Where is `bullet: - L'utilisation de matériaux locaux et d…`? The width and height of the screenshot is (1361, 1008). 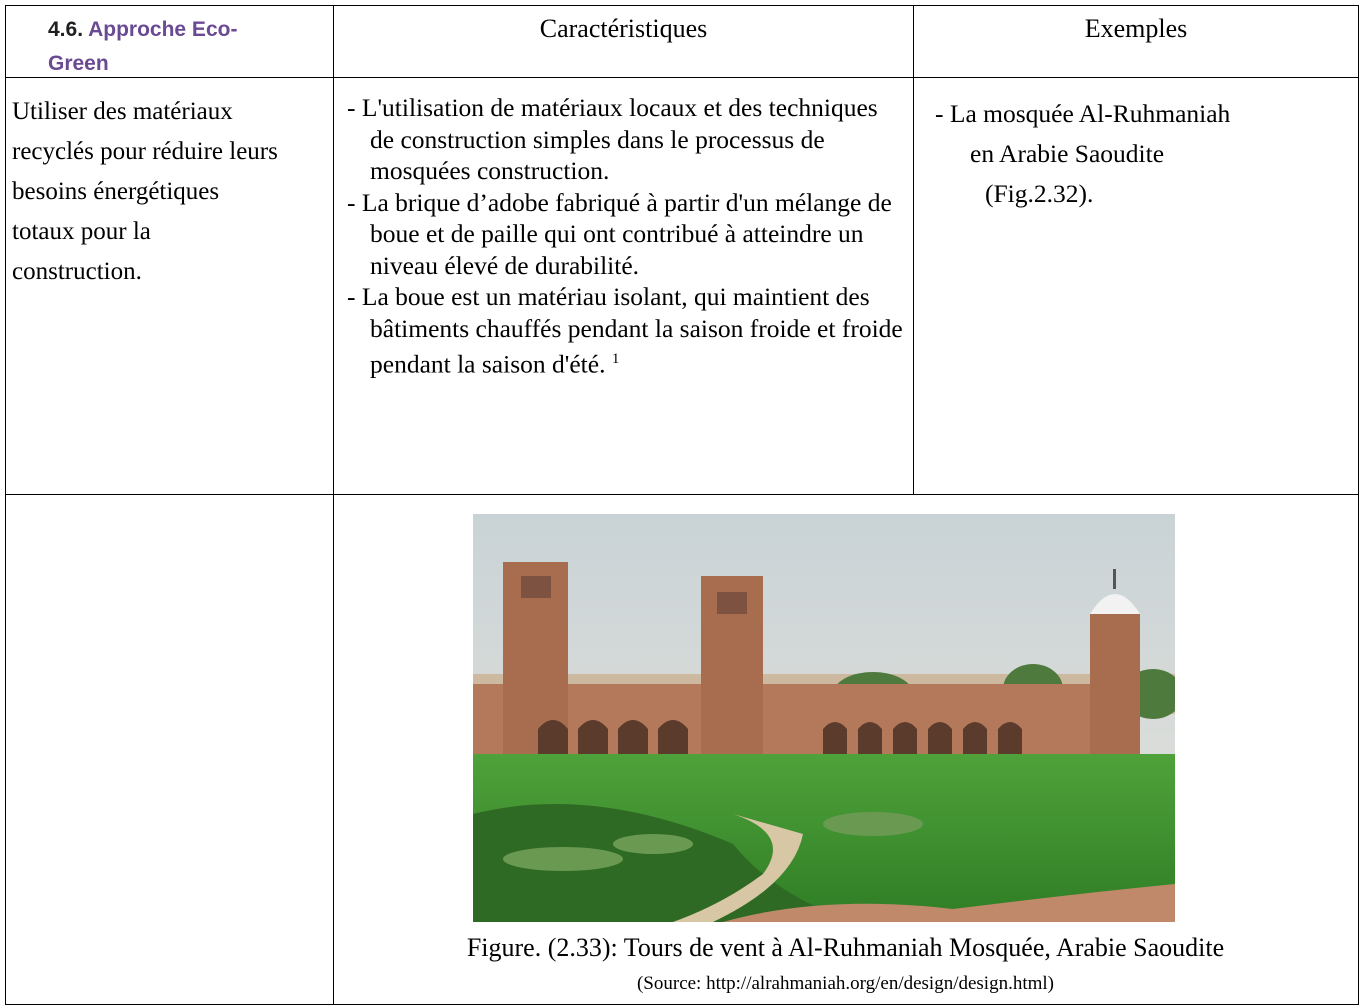
bullet: - L'utilisation de matériaux locaux et d… is located at coordinates (612, 139).